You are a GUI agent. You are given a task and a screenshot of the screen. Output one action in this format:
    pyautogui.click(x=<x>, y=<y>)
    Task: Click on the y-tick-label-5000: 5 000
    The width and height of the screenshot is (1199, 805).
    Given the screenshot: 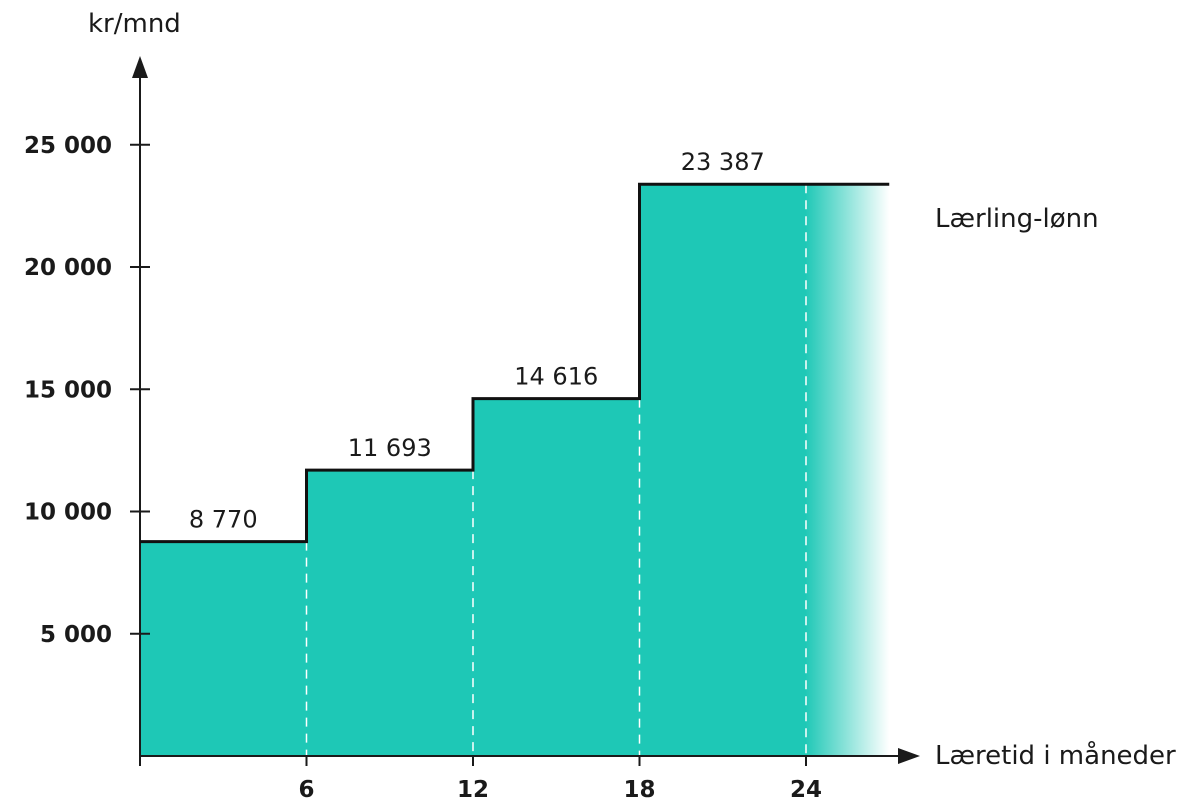 What is the action you would take?
    pyautogui.click(x=76, y=635)
    